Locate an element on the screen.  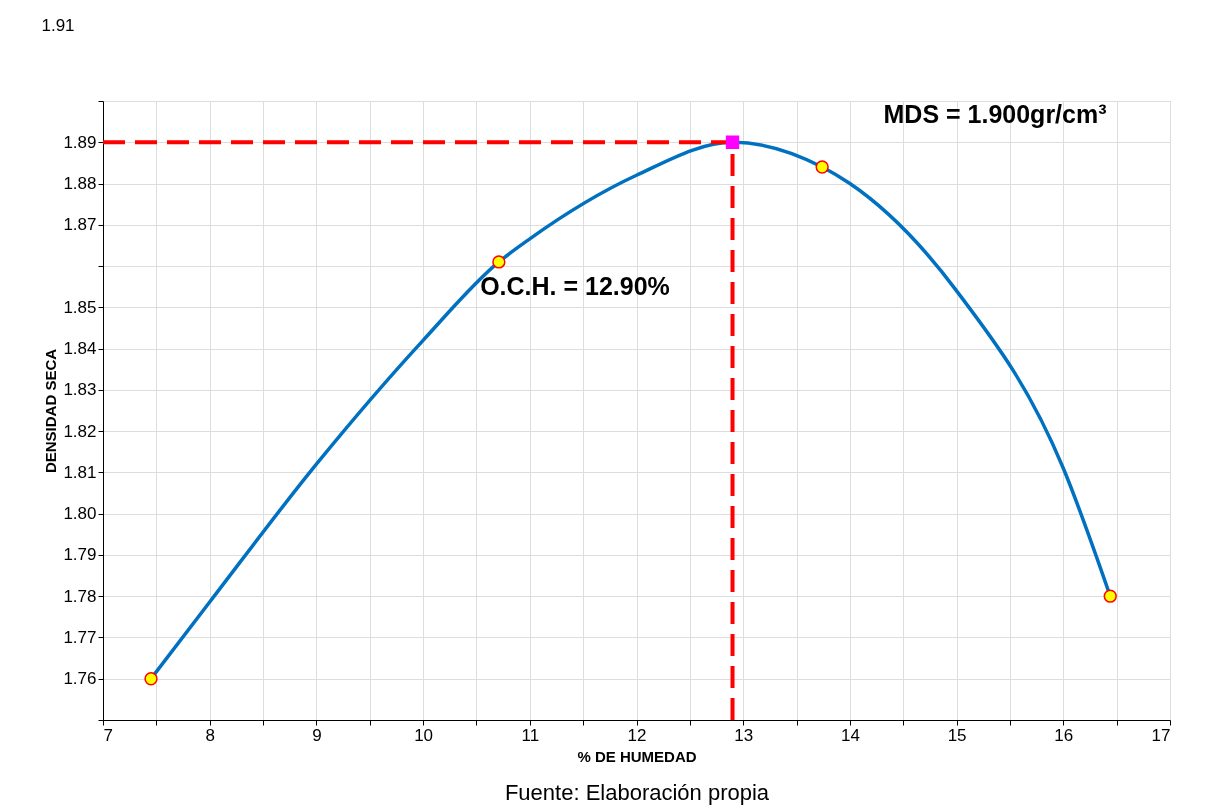
y-tick-label: 1.77 is located at coordinates (80, 637).